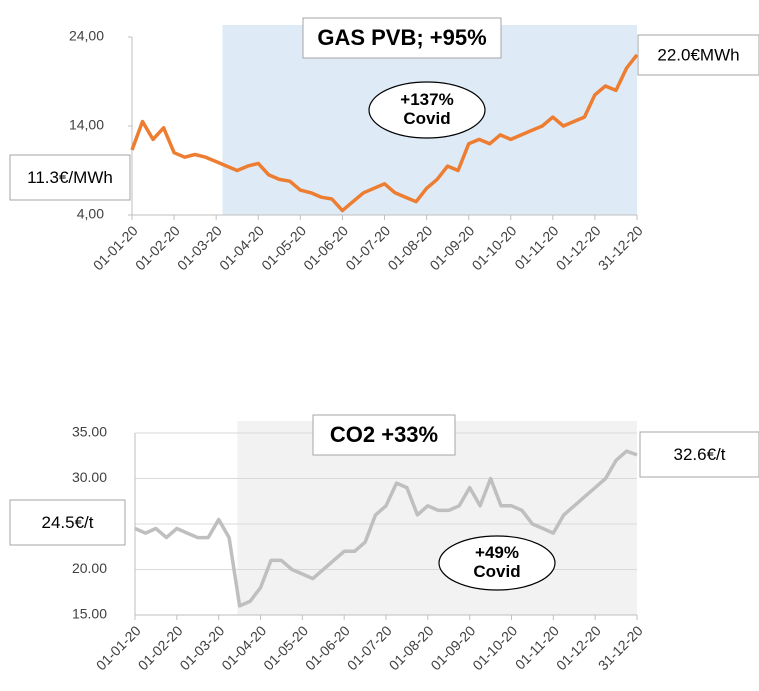  I want to click on note-text: +49%, so click(497, 552).